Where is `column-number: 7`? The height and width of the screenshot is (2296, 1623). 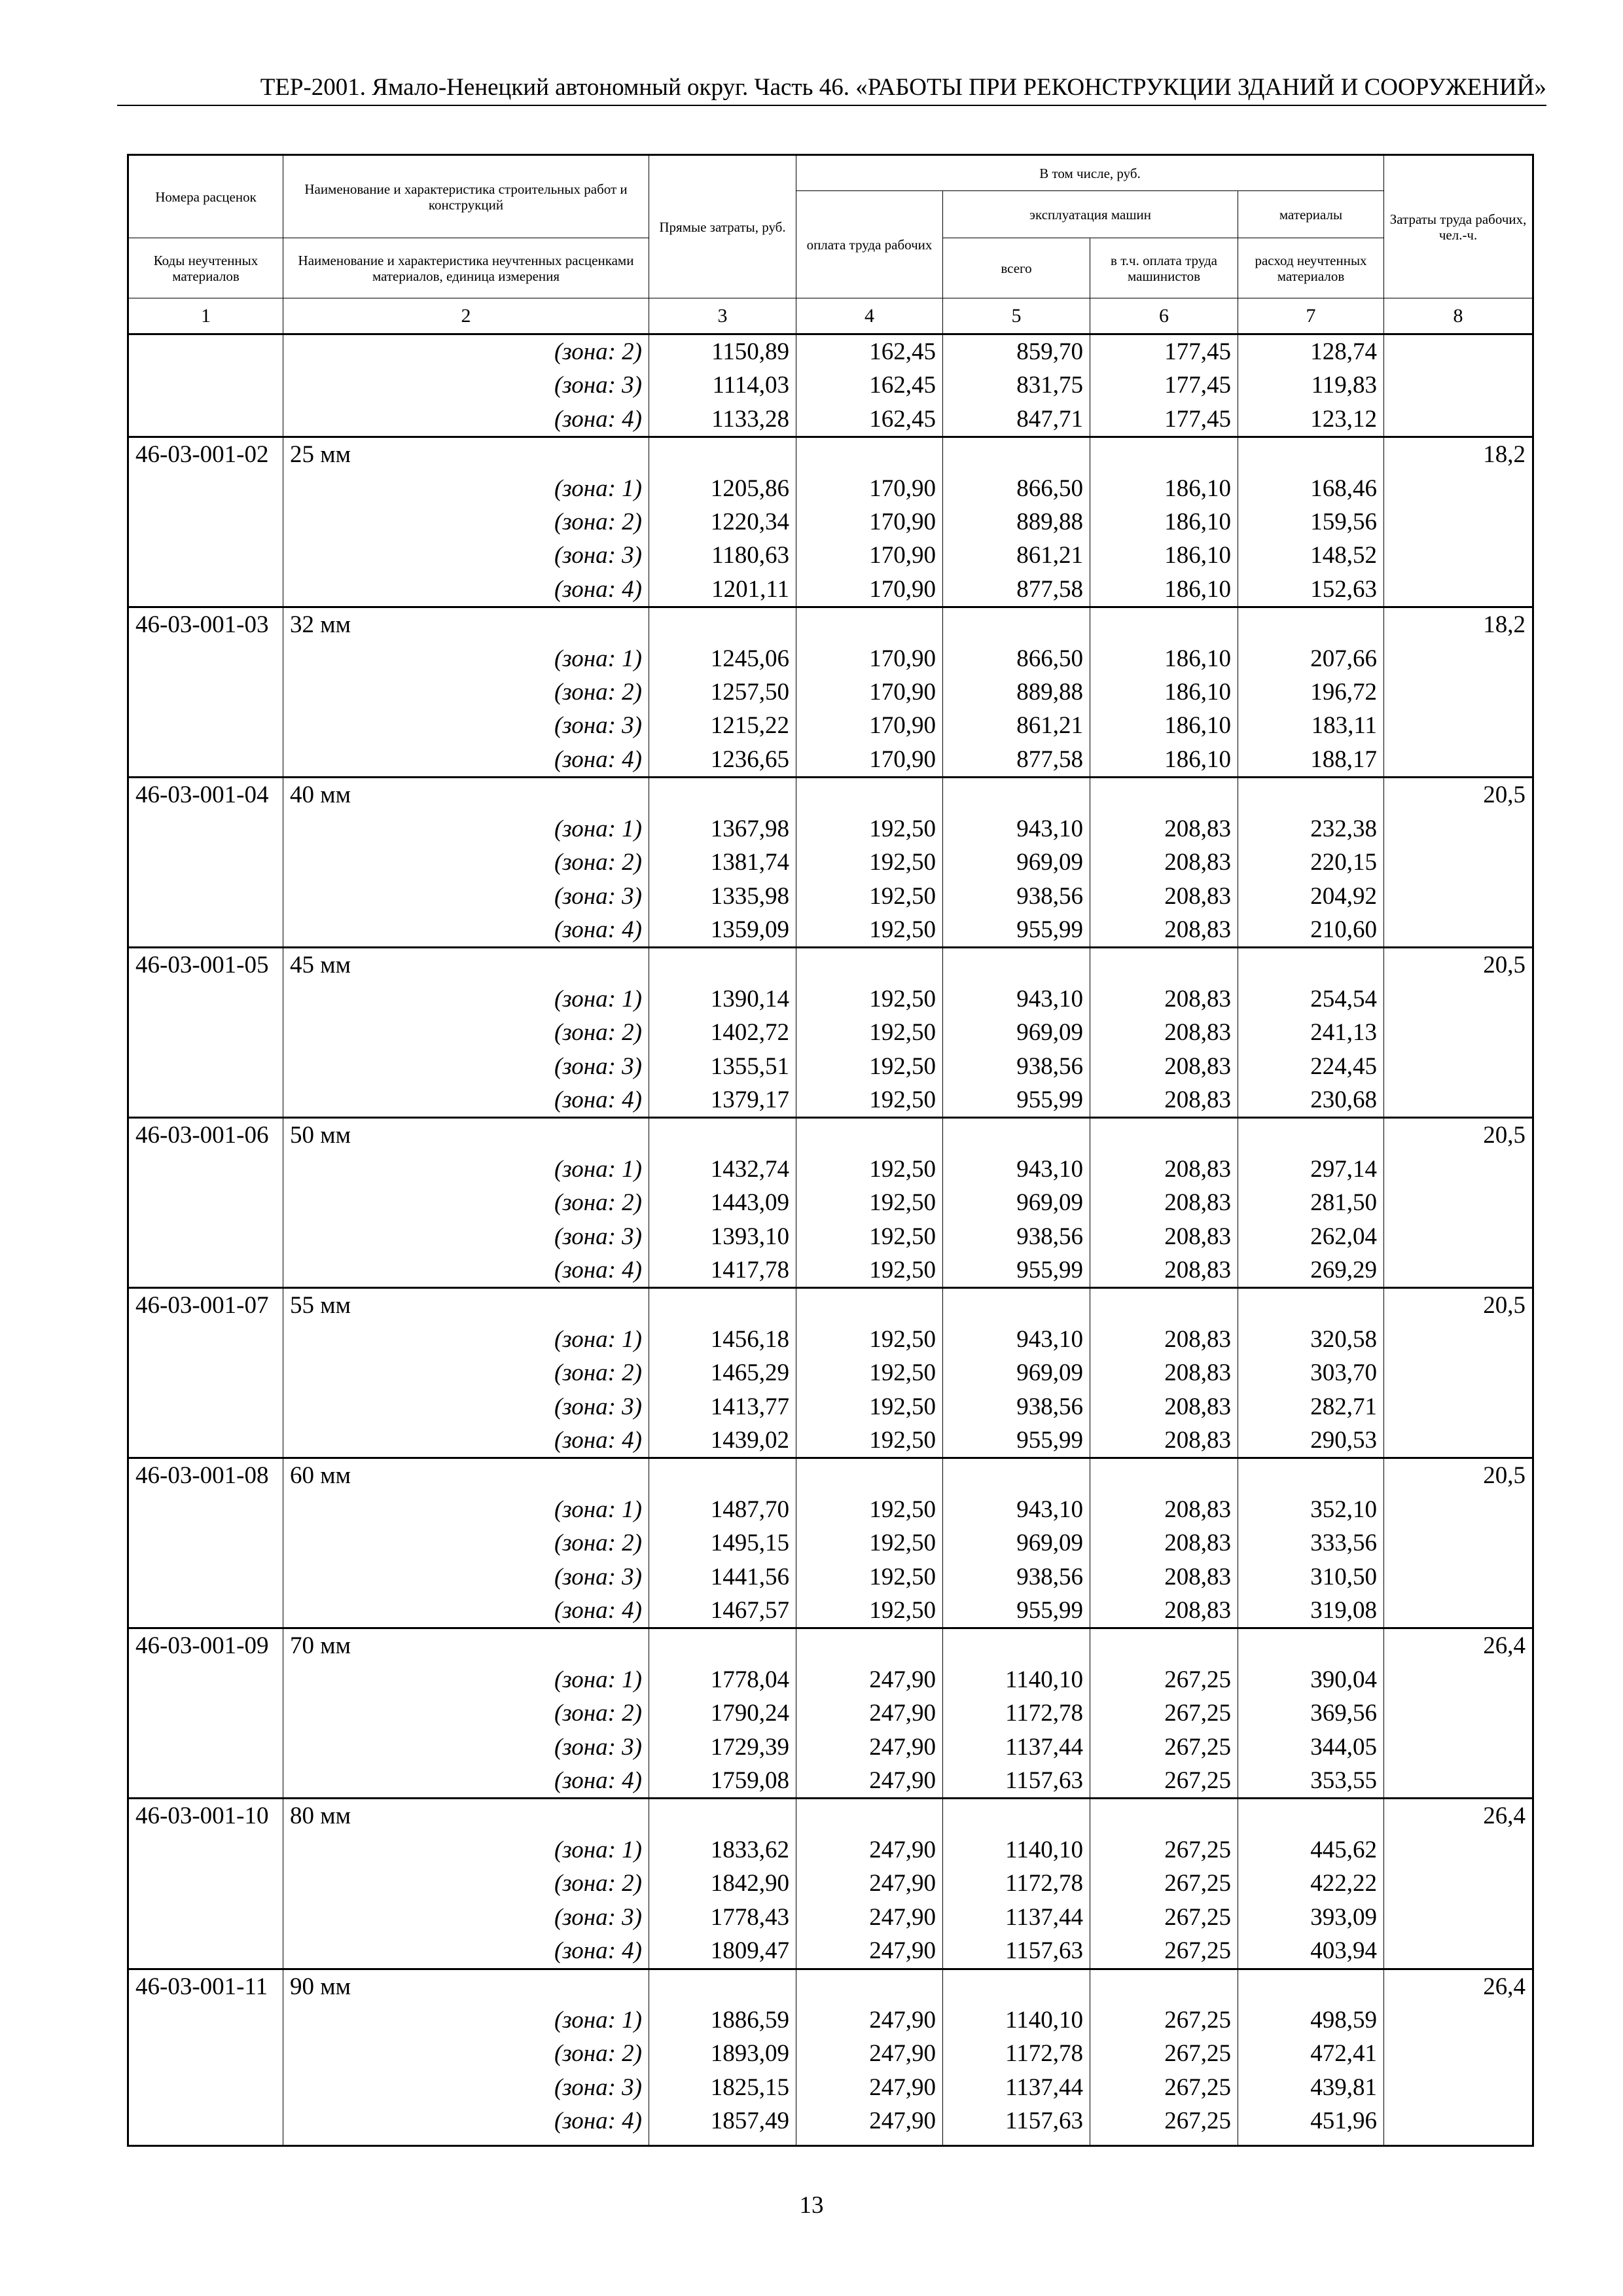 column-number: 7 is located at coordinates (1311, 316).